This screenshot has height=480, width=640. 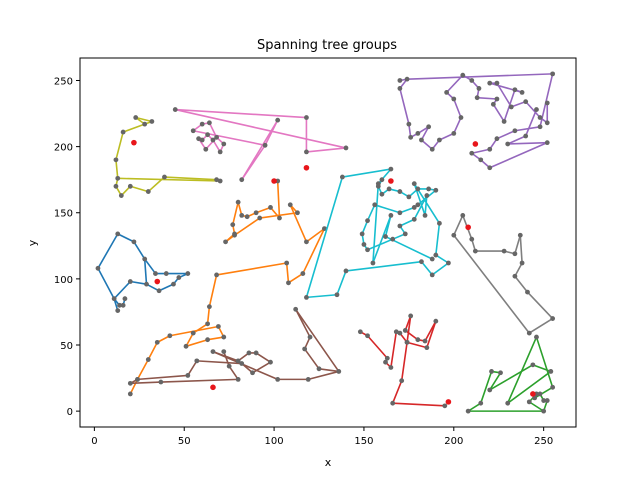 I want to click on chart-title: Spanning tree groups, so click(x=327, y=45).